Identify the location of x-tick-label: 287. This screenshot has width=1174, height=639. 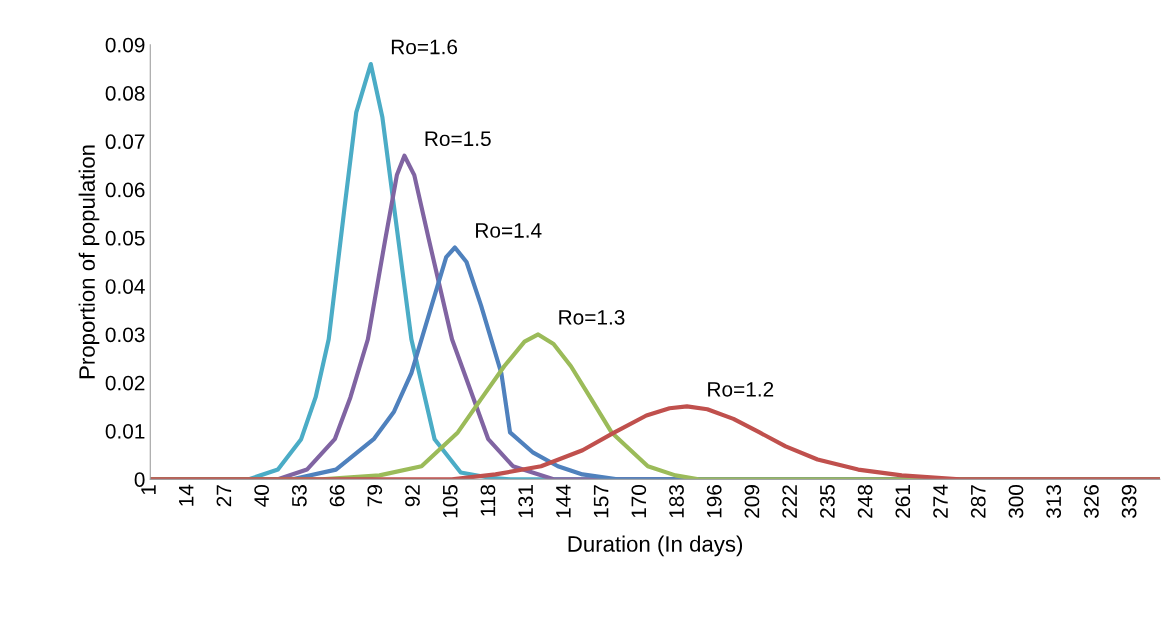
(978, 501).